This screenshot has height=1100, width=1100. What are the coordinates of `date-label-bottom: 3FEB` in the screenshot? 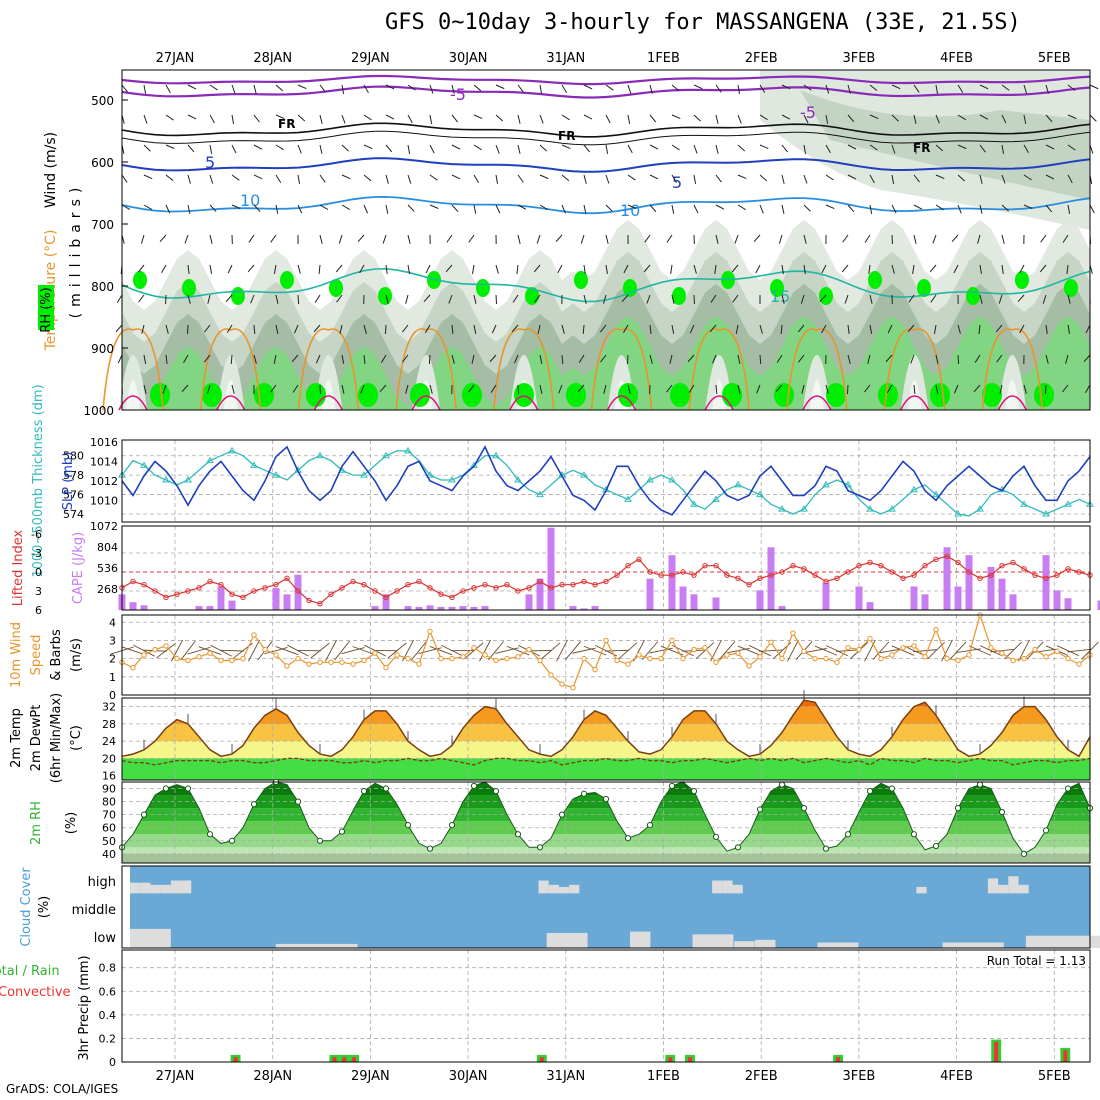 It's located at (858, 1076).